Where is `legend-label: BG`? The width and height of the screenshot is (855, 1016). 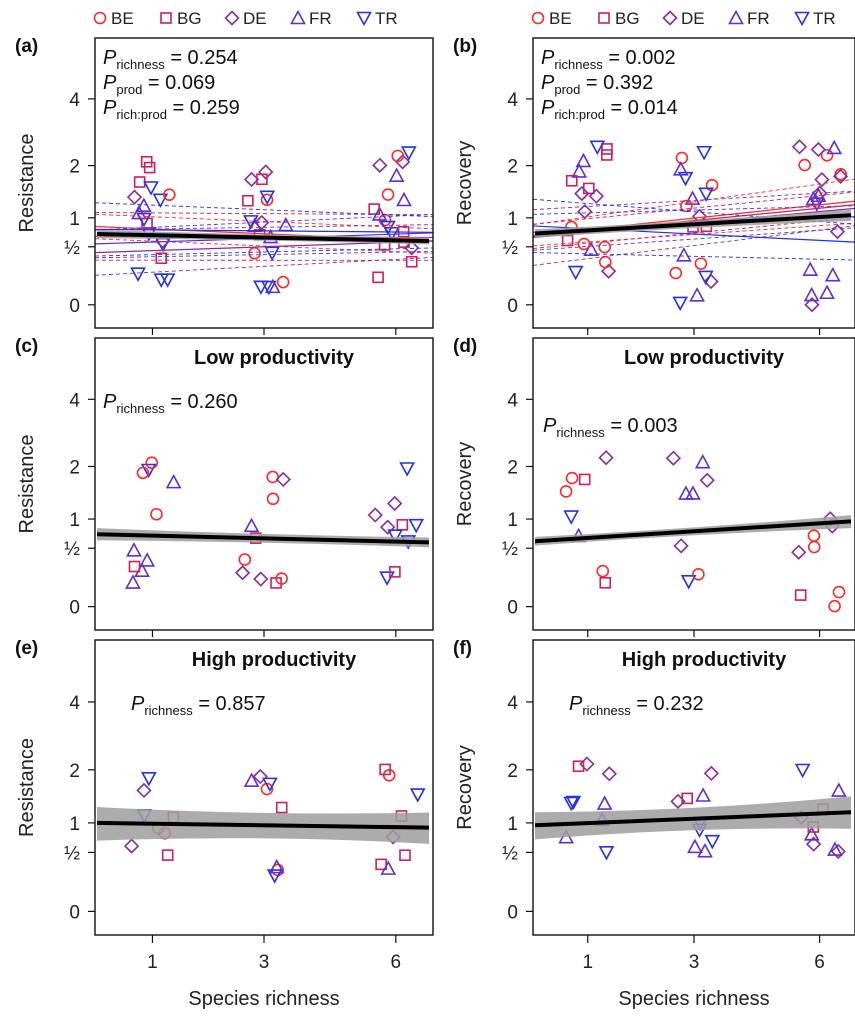
legend-label: BG is located at coordinates (189, 18).